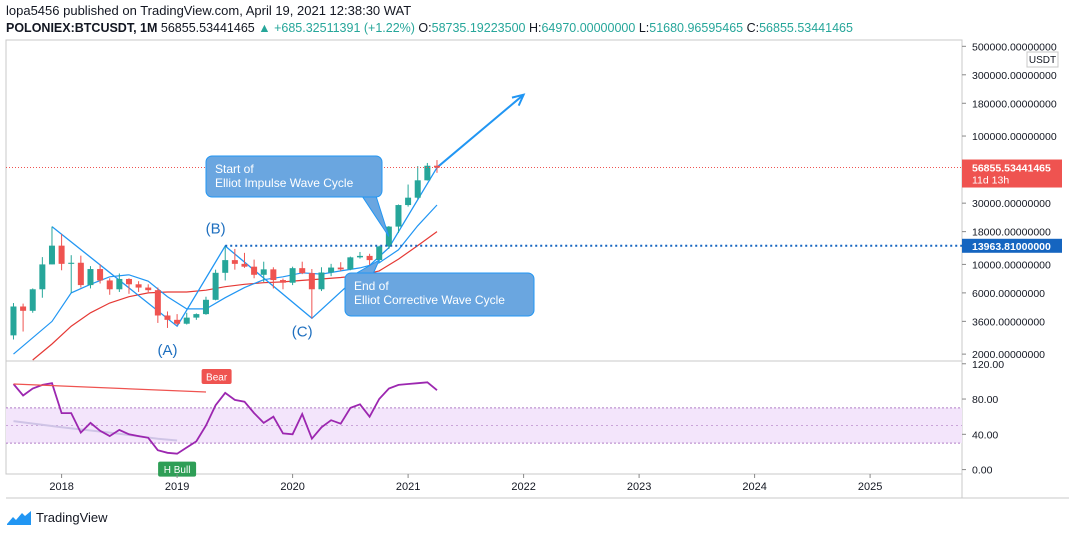 The width and height of the screenshot is (1073, 538). What do you see at coordinates (167, 350) in the screenshot?
I see `wave-label: (A)` at bounding box center [167, 350].